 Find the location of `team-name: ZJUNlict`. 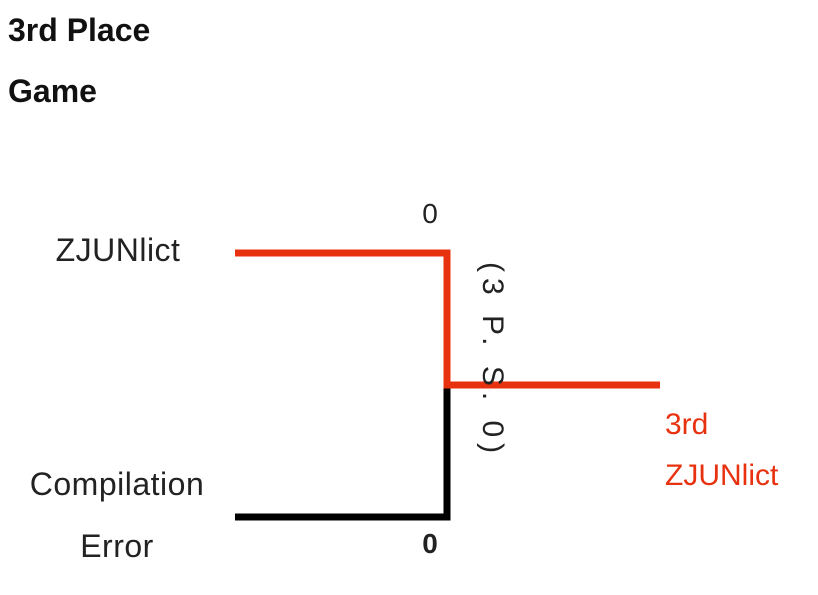

team-name: ZJUNlict is located at coordinates (118, 250).